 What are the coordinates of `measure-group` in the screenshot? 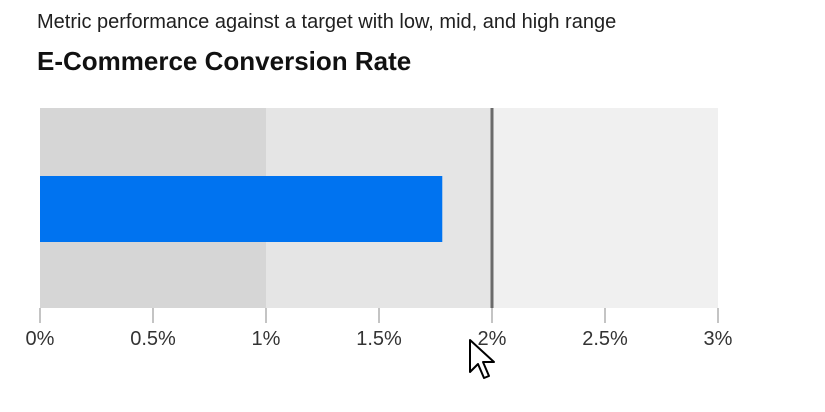 It's located at (241, 209).